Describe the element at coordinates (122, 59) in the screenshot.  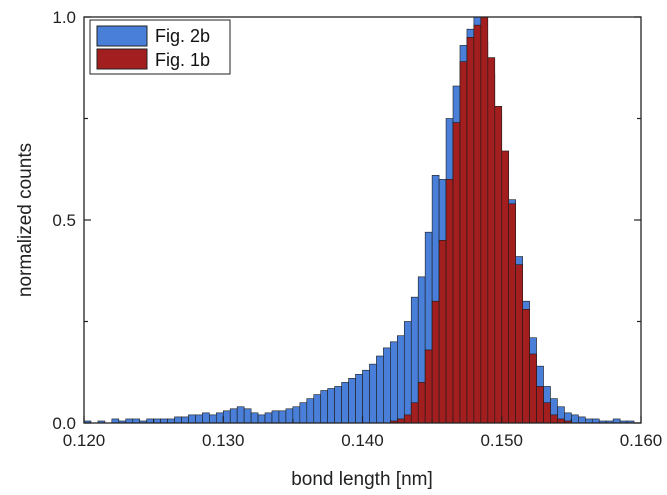
I see `legend-swatch-fig1b` at that location.